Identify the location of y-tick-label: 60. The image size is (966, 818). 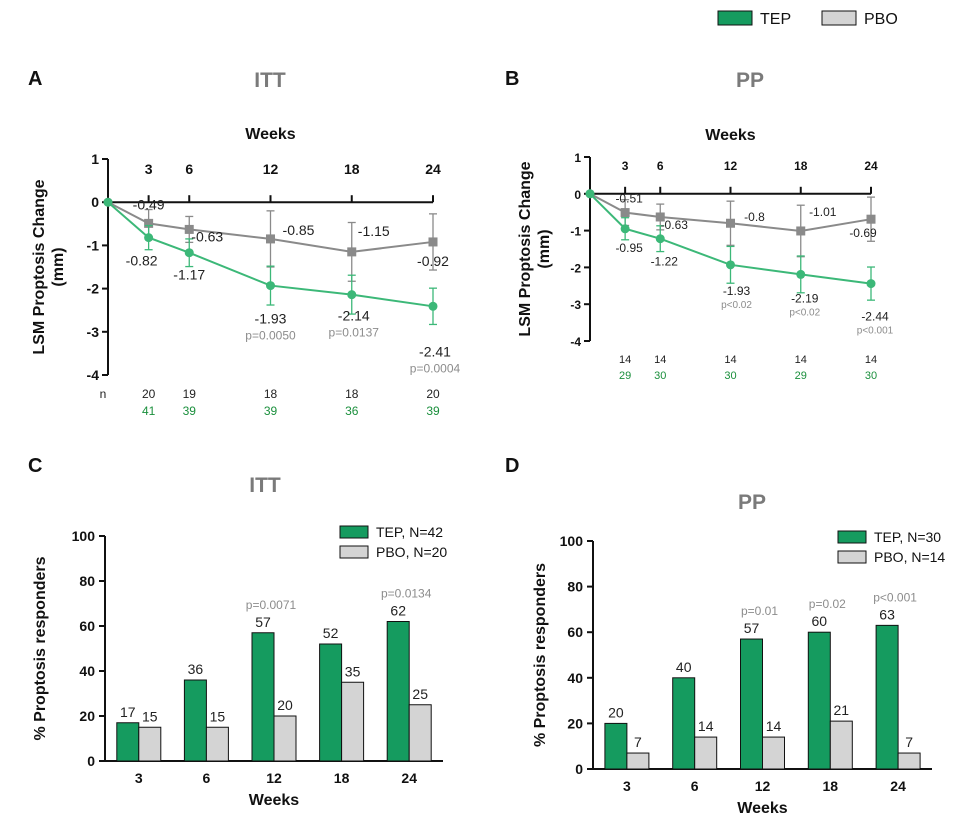
(575, 632).